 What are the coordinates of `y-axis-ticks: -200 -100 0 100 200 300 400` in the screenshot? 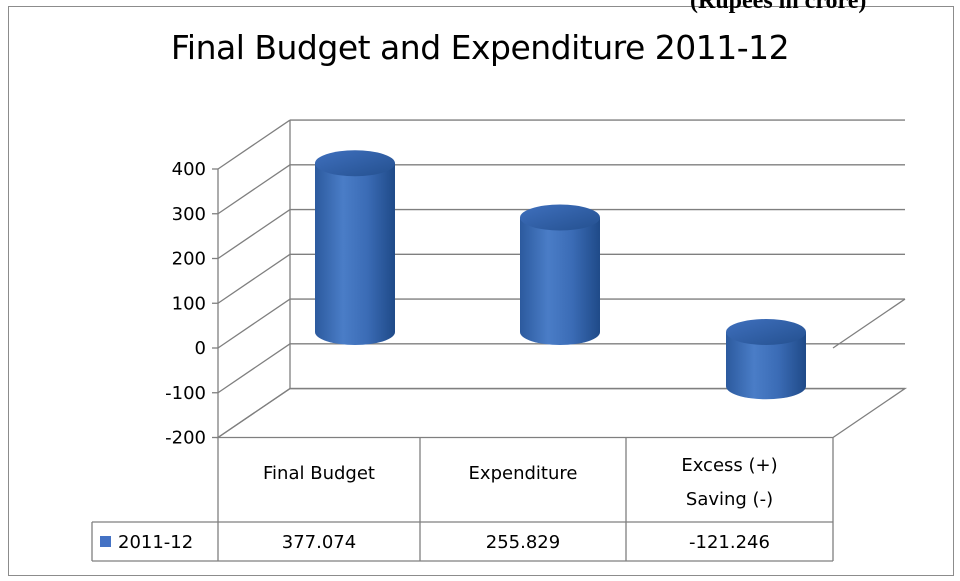 It's located at (185, 304).